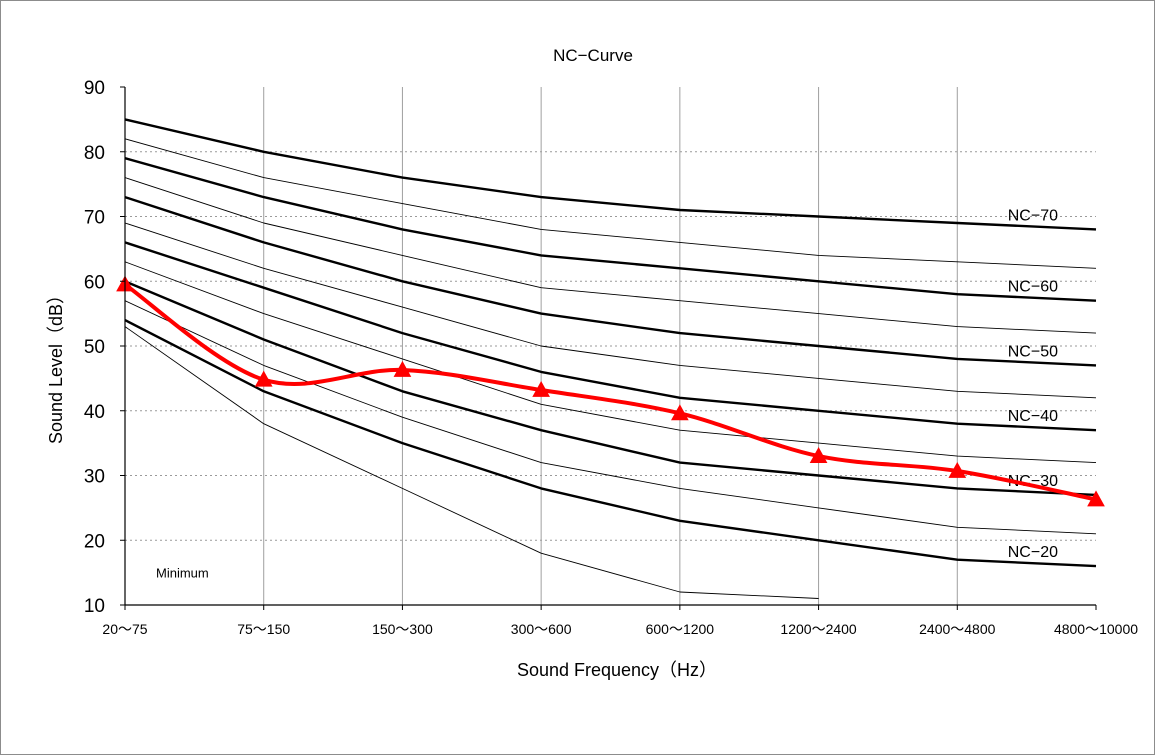  What do you see at coordinates (818, 629) in the screenshot?
I see `x-tick-label: 1200～2400` at bounding box center [818, 629].